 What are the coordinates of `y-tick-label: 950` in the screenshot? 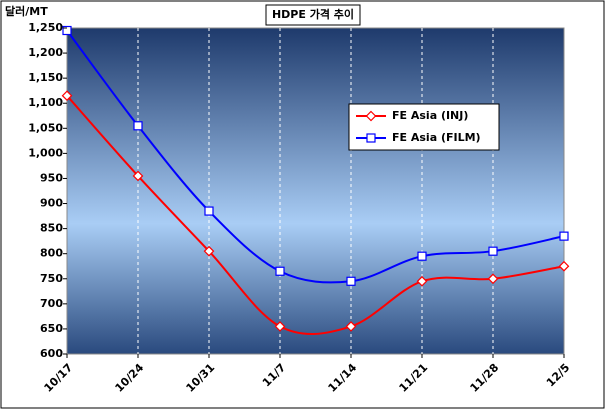 It's located at (51, 177).